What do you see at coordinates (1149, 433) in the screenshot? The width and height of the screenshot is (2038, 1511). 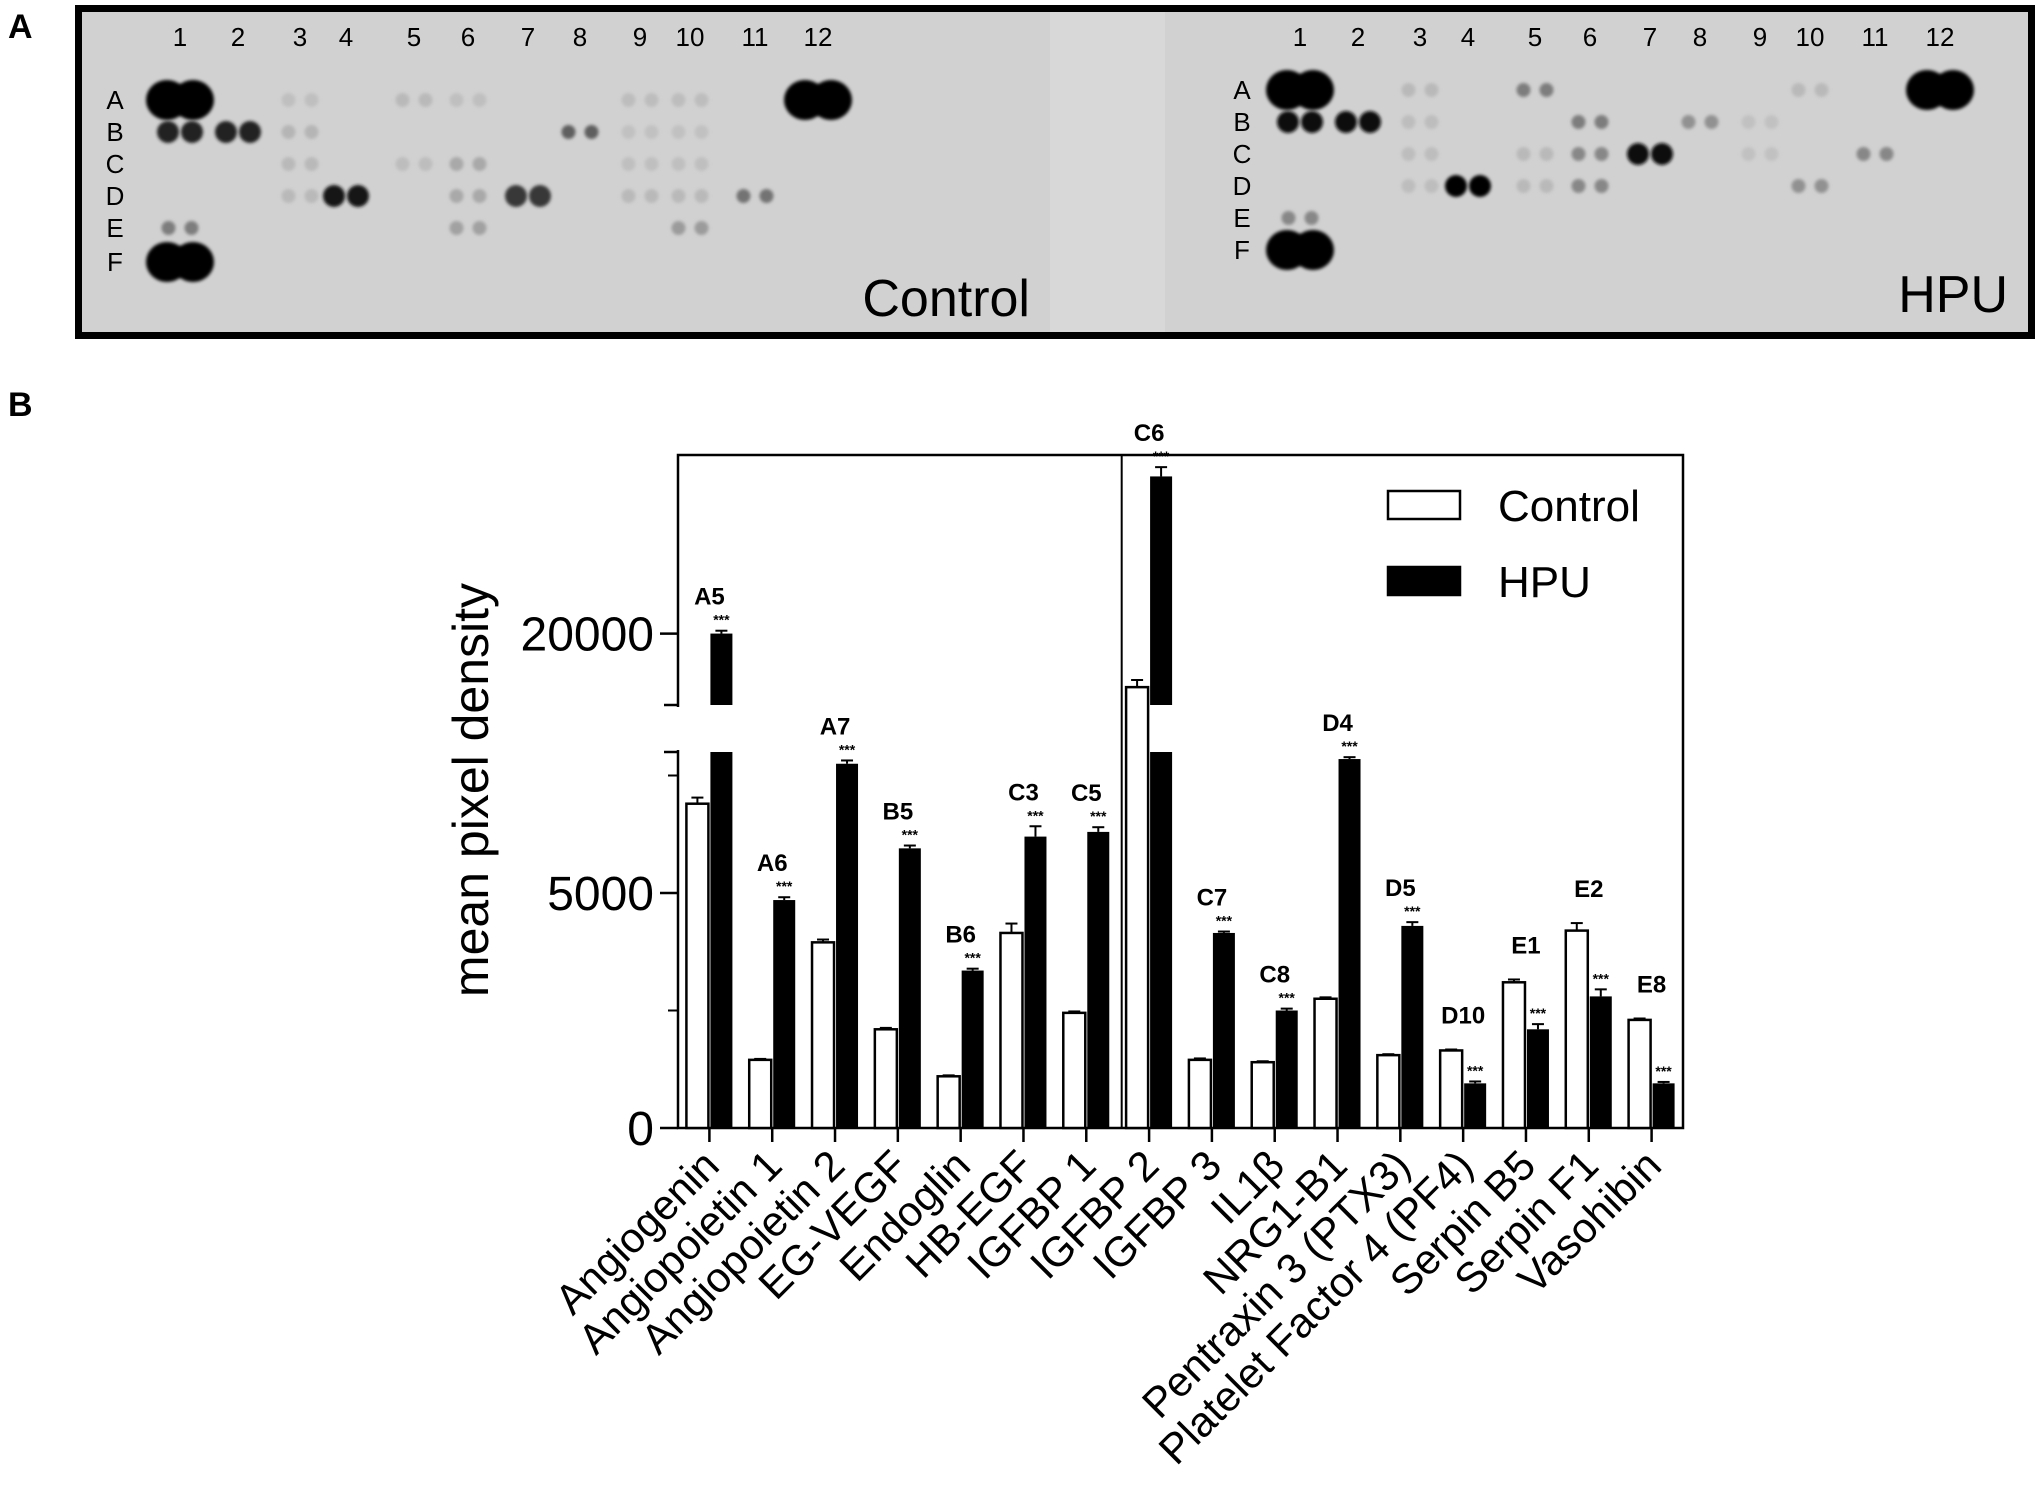 I see `spot-label: C6` at bounding box center [1149, 433].